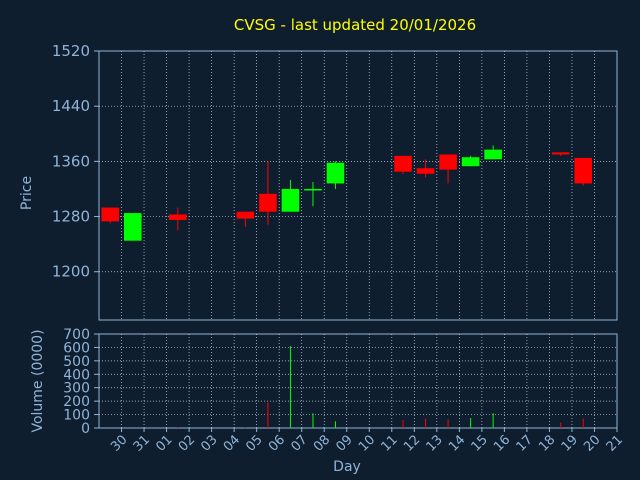 Image resolution: width=640 pixels, height=480 pixels. What do you see at coordinates (76, 402) in the screenshot?
I see `volume-tick-label: 200` at bounding box center [76, 402].